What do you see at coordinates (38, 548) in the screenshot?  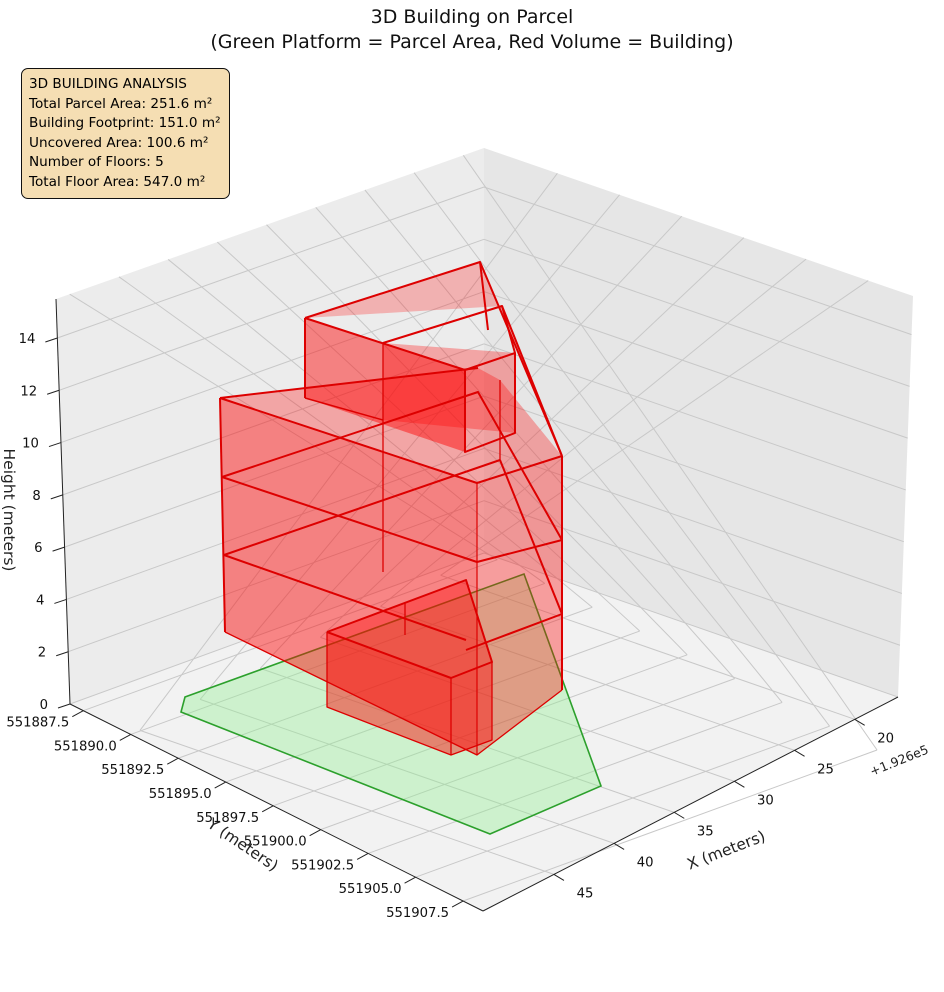 I see `z-tick-label: 6` at bounding box center [38, 548].